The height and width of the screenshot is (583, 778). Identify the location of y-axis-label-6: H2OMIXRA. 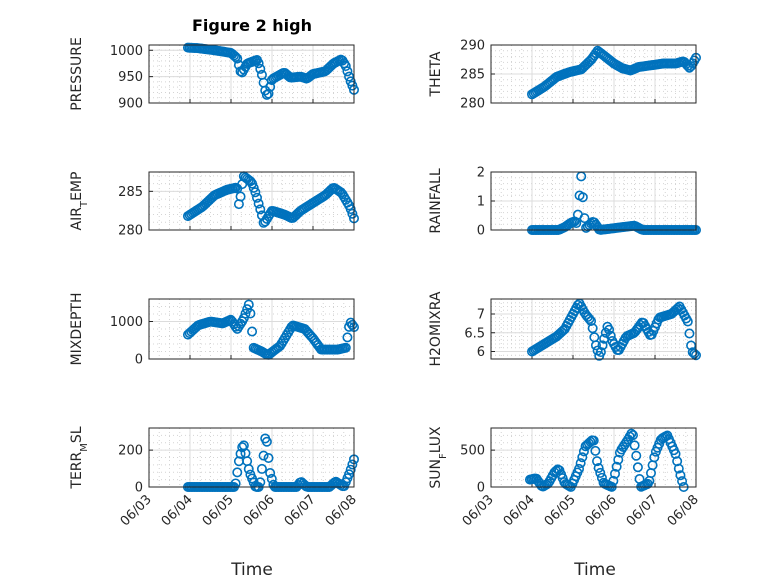
(436, 328).